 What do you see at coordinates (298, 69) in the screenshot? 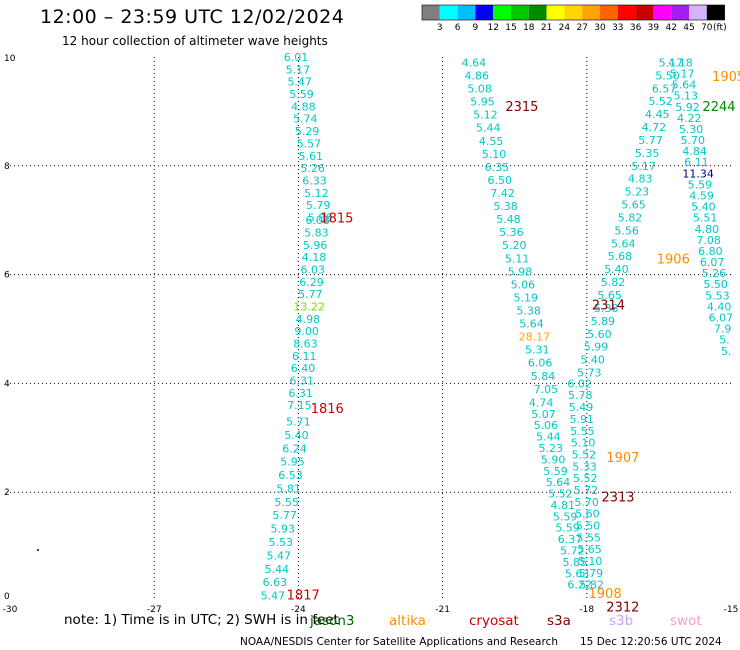
I see `wave-height-label: 5.17` at bounding box center [298, 69].